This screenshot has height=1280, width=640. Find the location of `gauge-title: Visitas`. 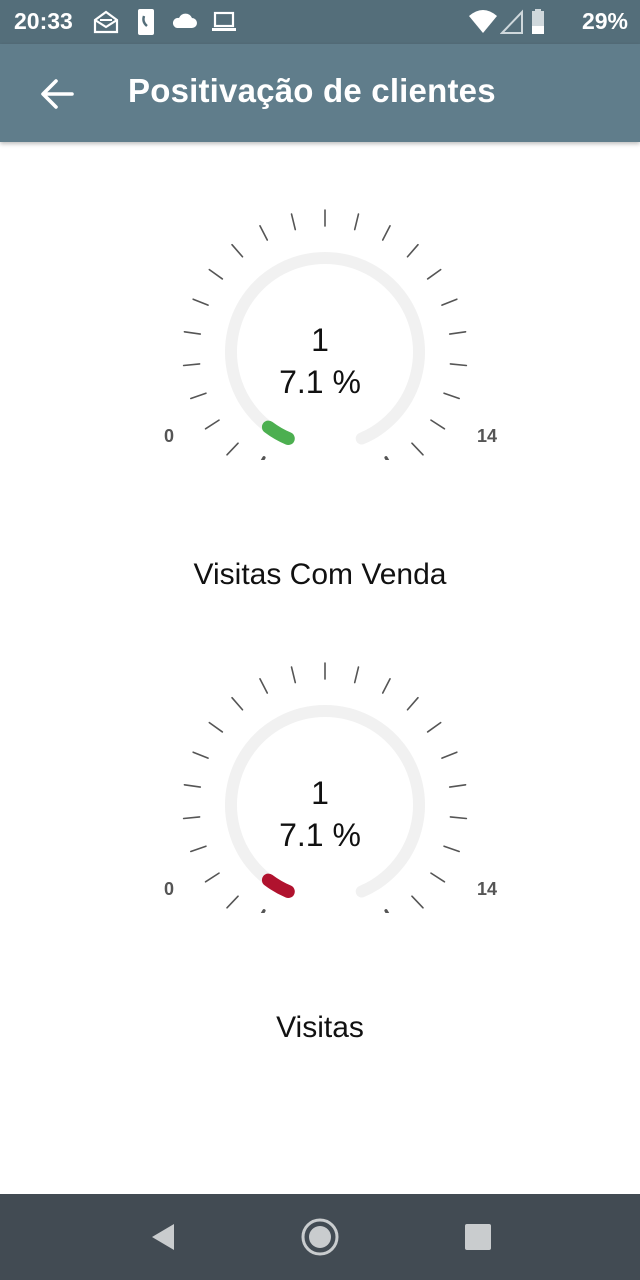

gauge-title: Visitas is located at coordinates (320, 1027).